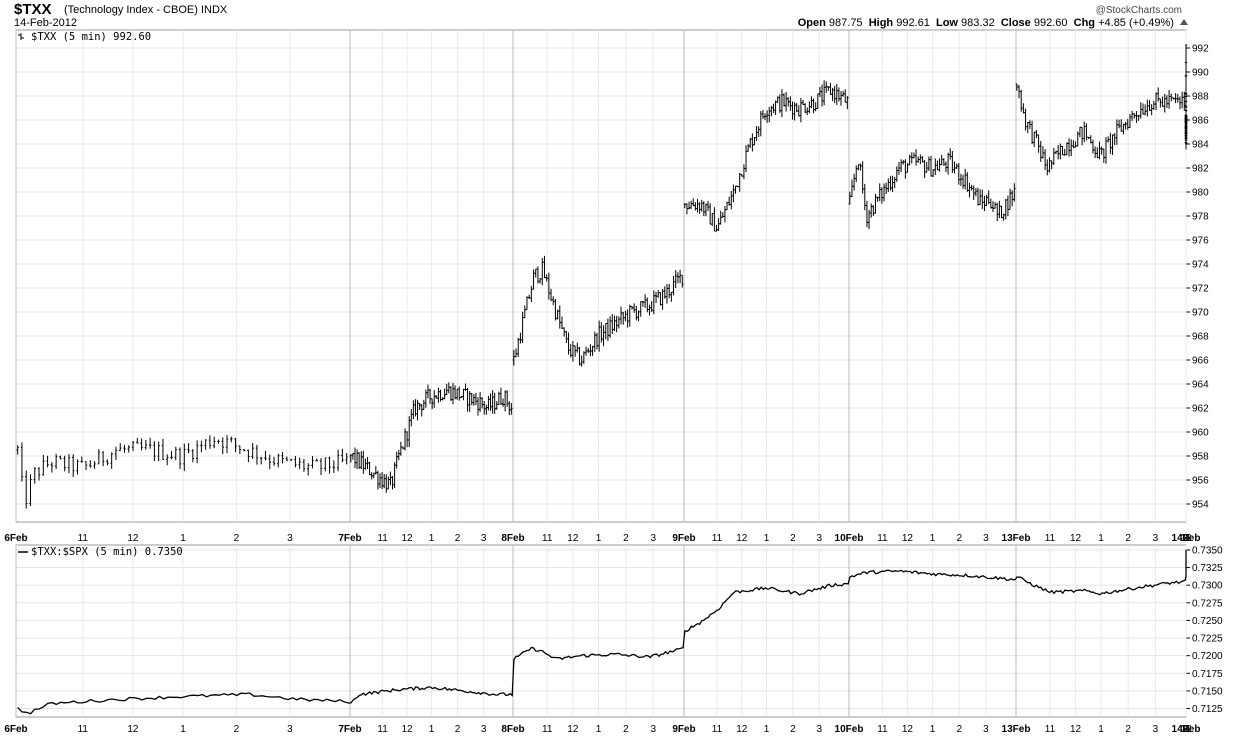 This screenshot has height=737, width=1240. I want to click on x-tick-label: 8Feb, so click(512, 538).